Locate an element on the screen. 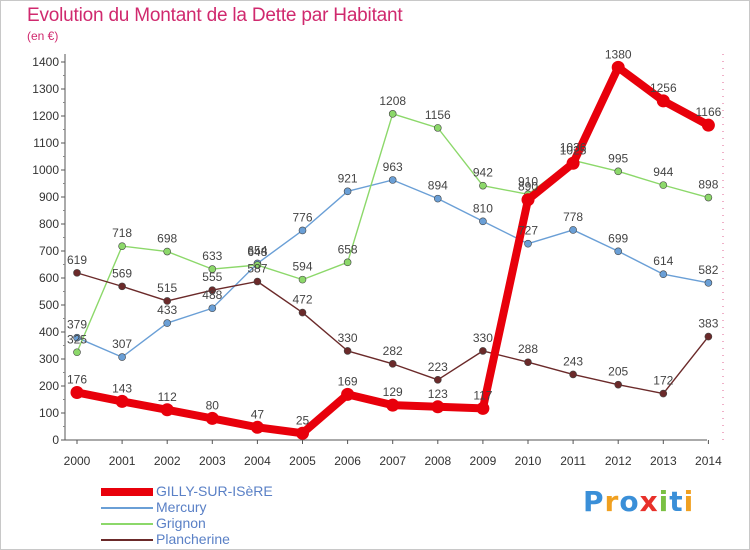  data-label: 587 is located at coordinates (257, 269).